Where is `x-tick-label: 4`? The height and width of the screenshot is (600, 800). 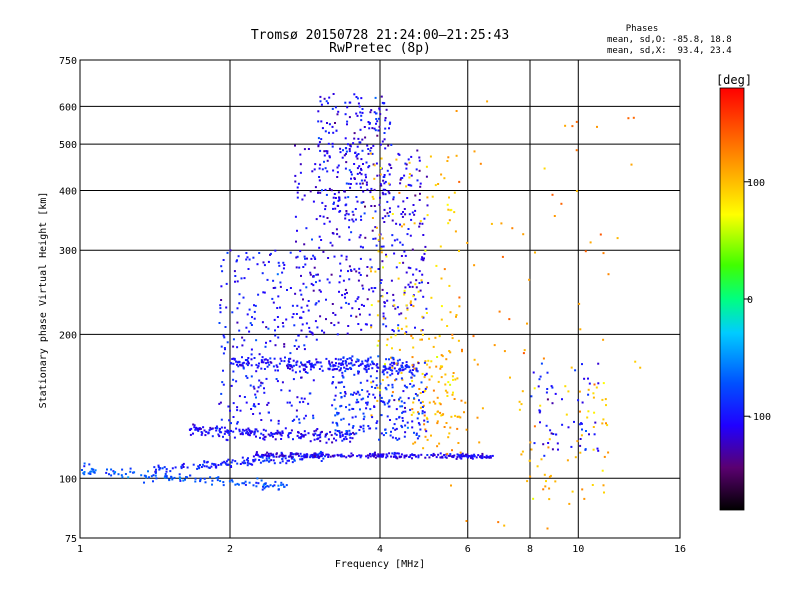
x-tick-label: 4 is located at coordinates (380, 549).